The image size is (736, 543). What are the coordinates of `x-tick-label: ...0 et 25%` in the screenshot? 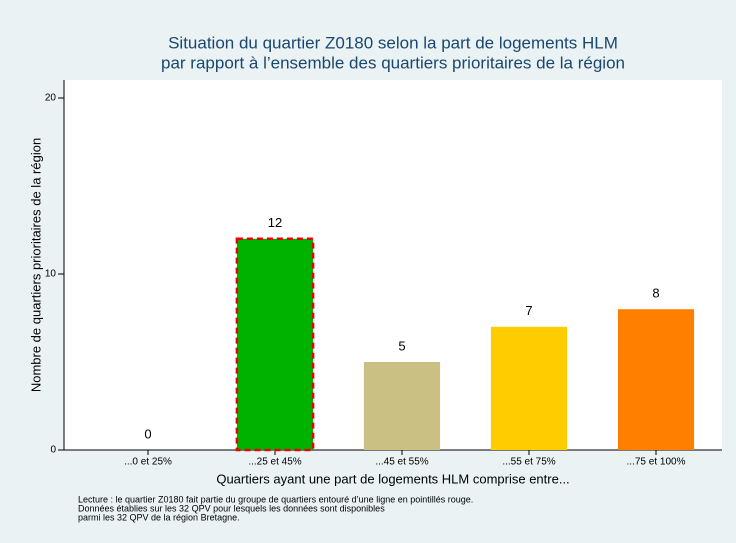 It's located at (148, 462).